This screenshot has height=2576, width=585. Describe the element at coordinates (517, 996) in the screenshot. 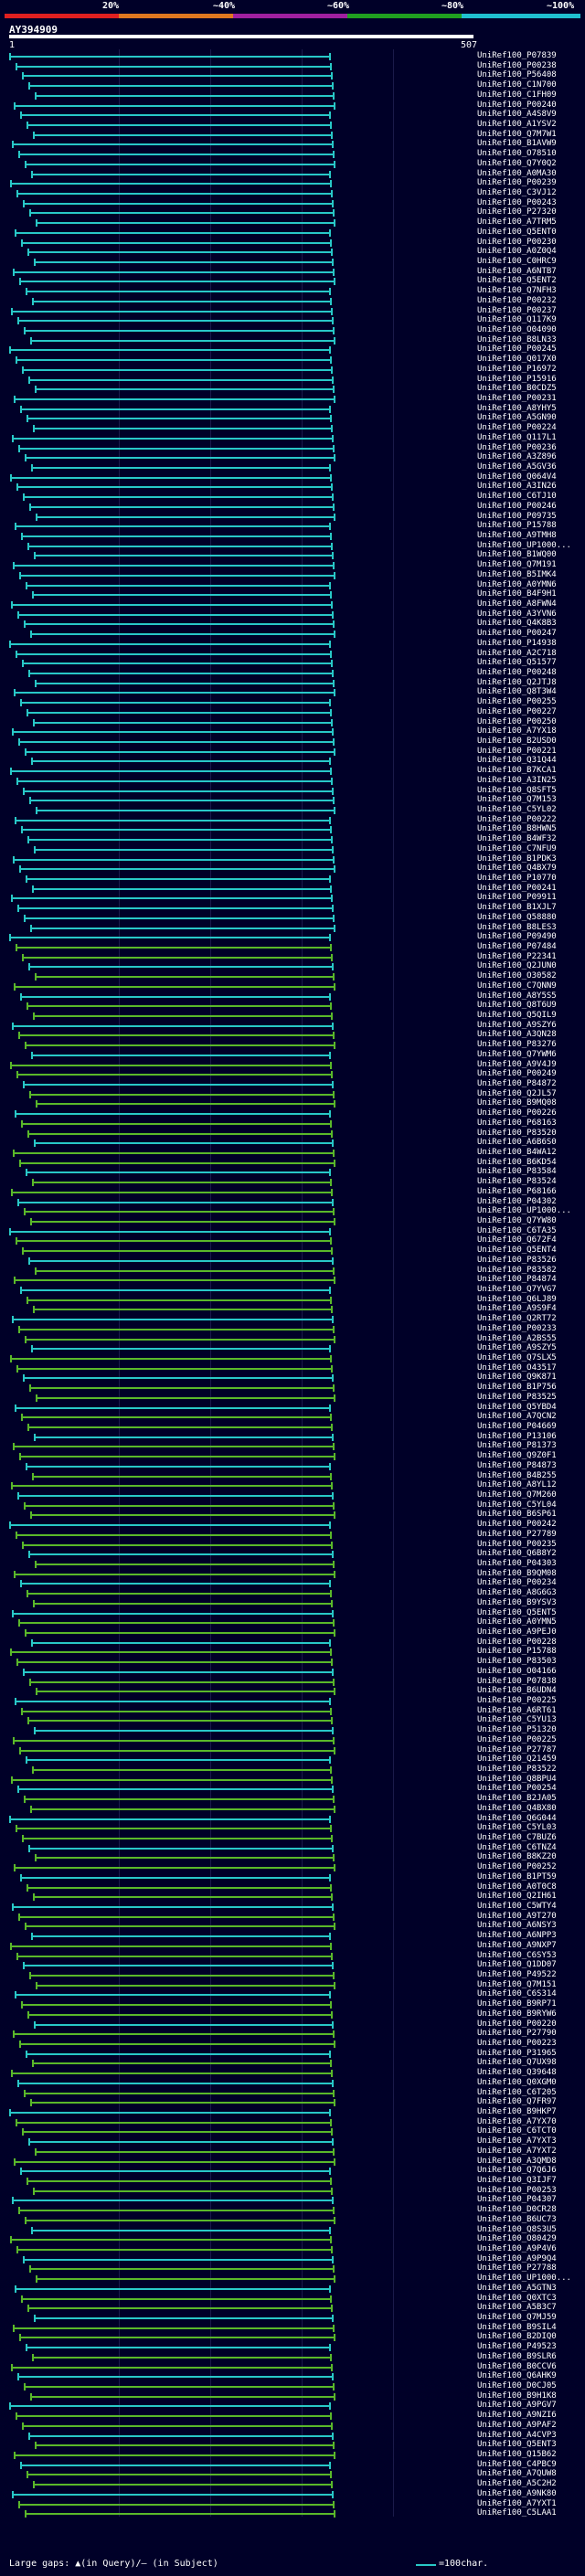

I see `hit-label: UniRef100_A8Y5S5` at that location.